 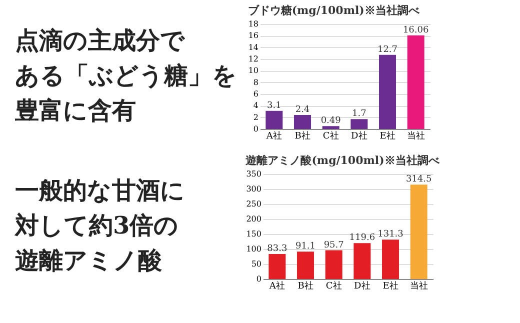 I want to click on y-tick-label: 8, so click(x=255, y=82).